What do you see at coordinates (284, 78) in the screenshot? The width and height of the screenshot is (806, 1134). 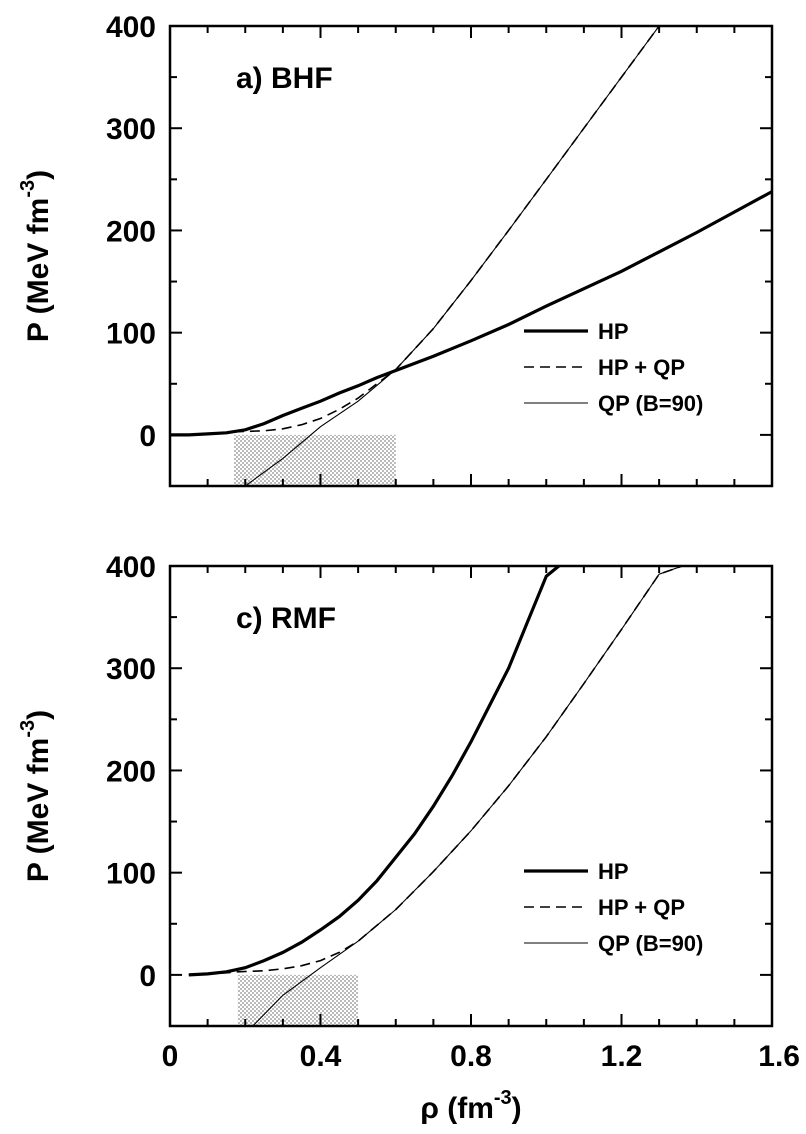 I see `panel-title: a) BHF` at bounding box center [284, 78].